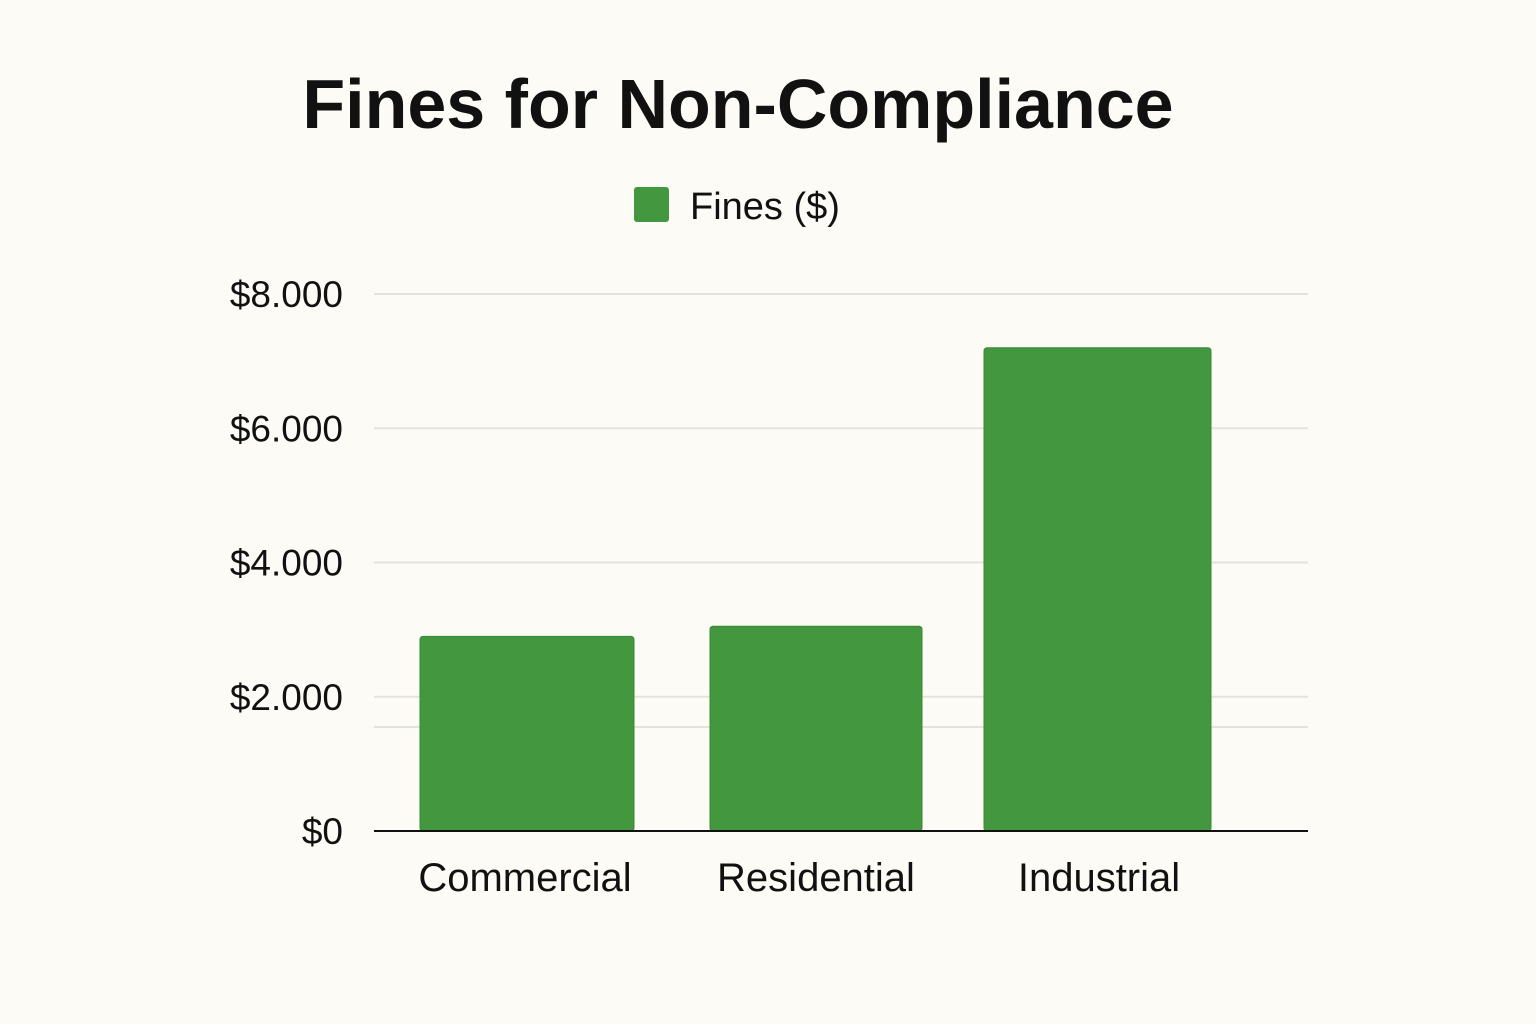  What do you see at coordinates (737, 104) in the screenshot?
I see `chart-title: Fines for Non-Compliance` at bounding box center [737, 104].